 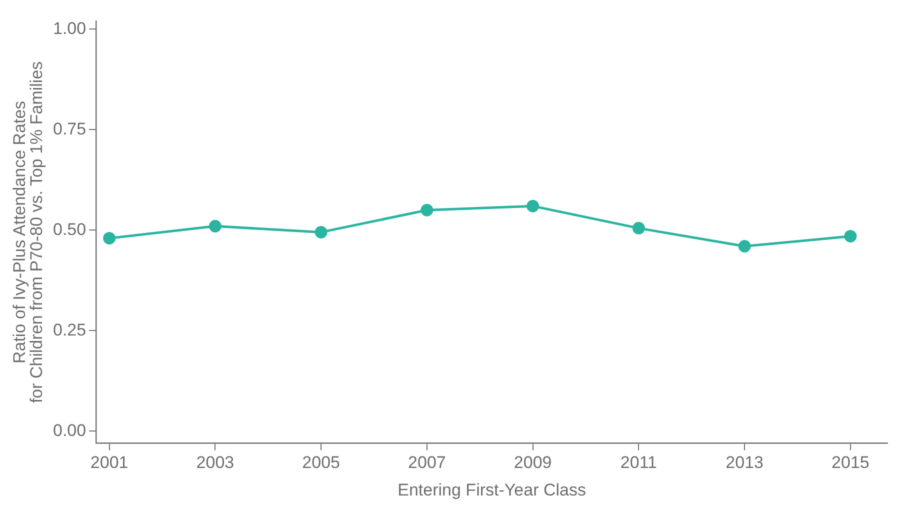 I want to click on x-tick-label: 2005, so click(x=321, y=462).